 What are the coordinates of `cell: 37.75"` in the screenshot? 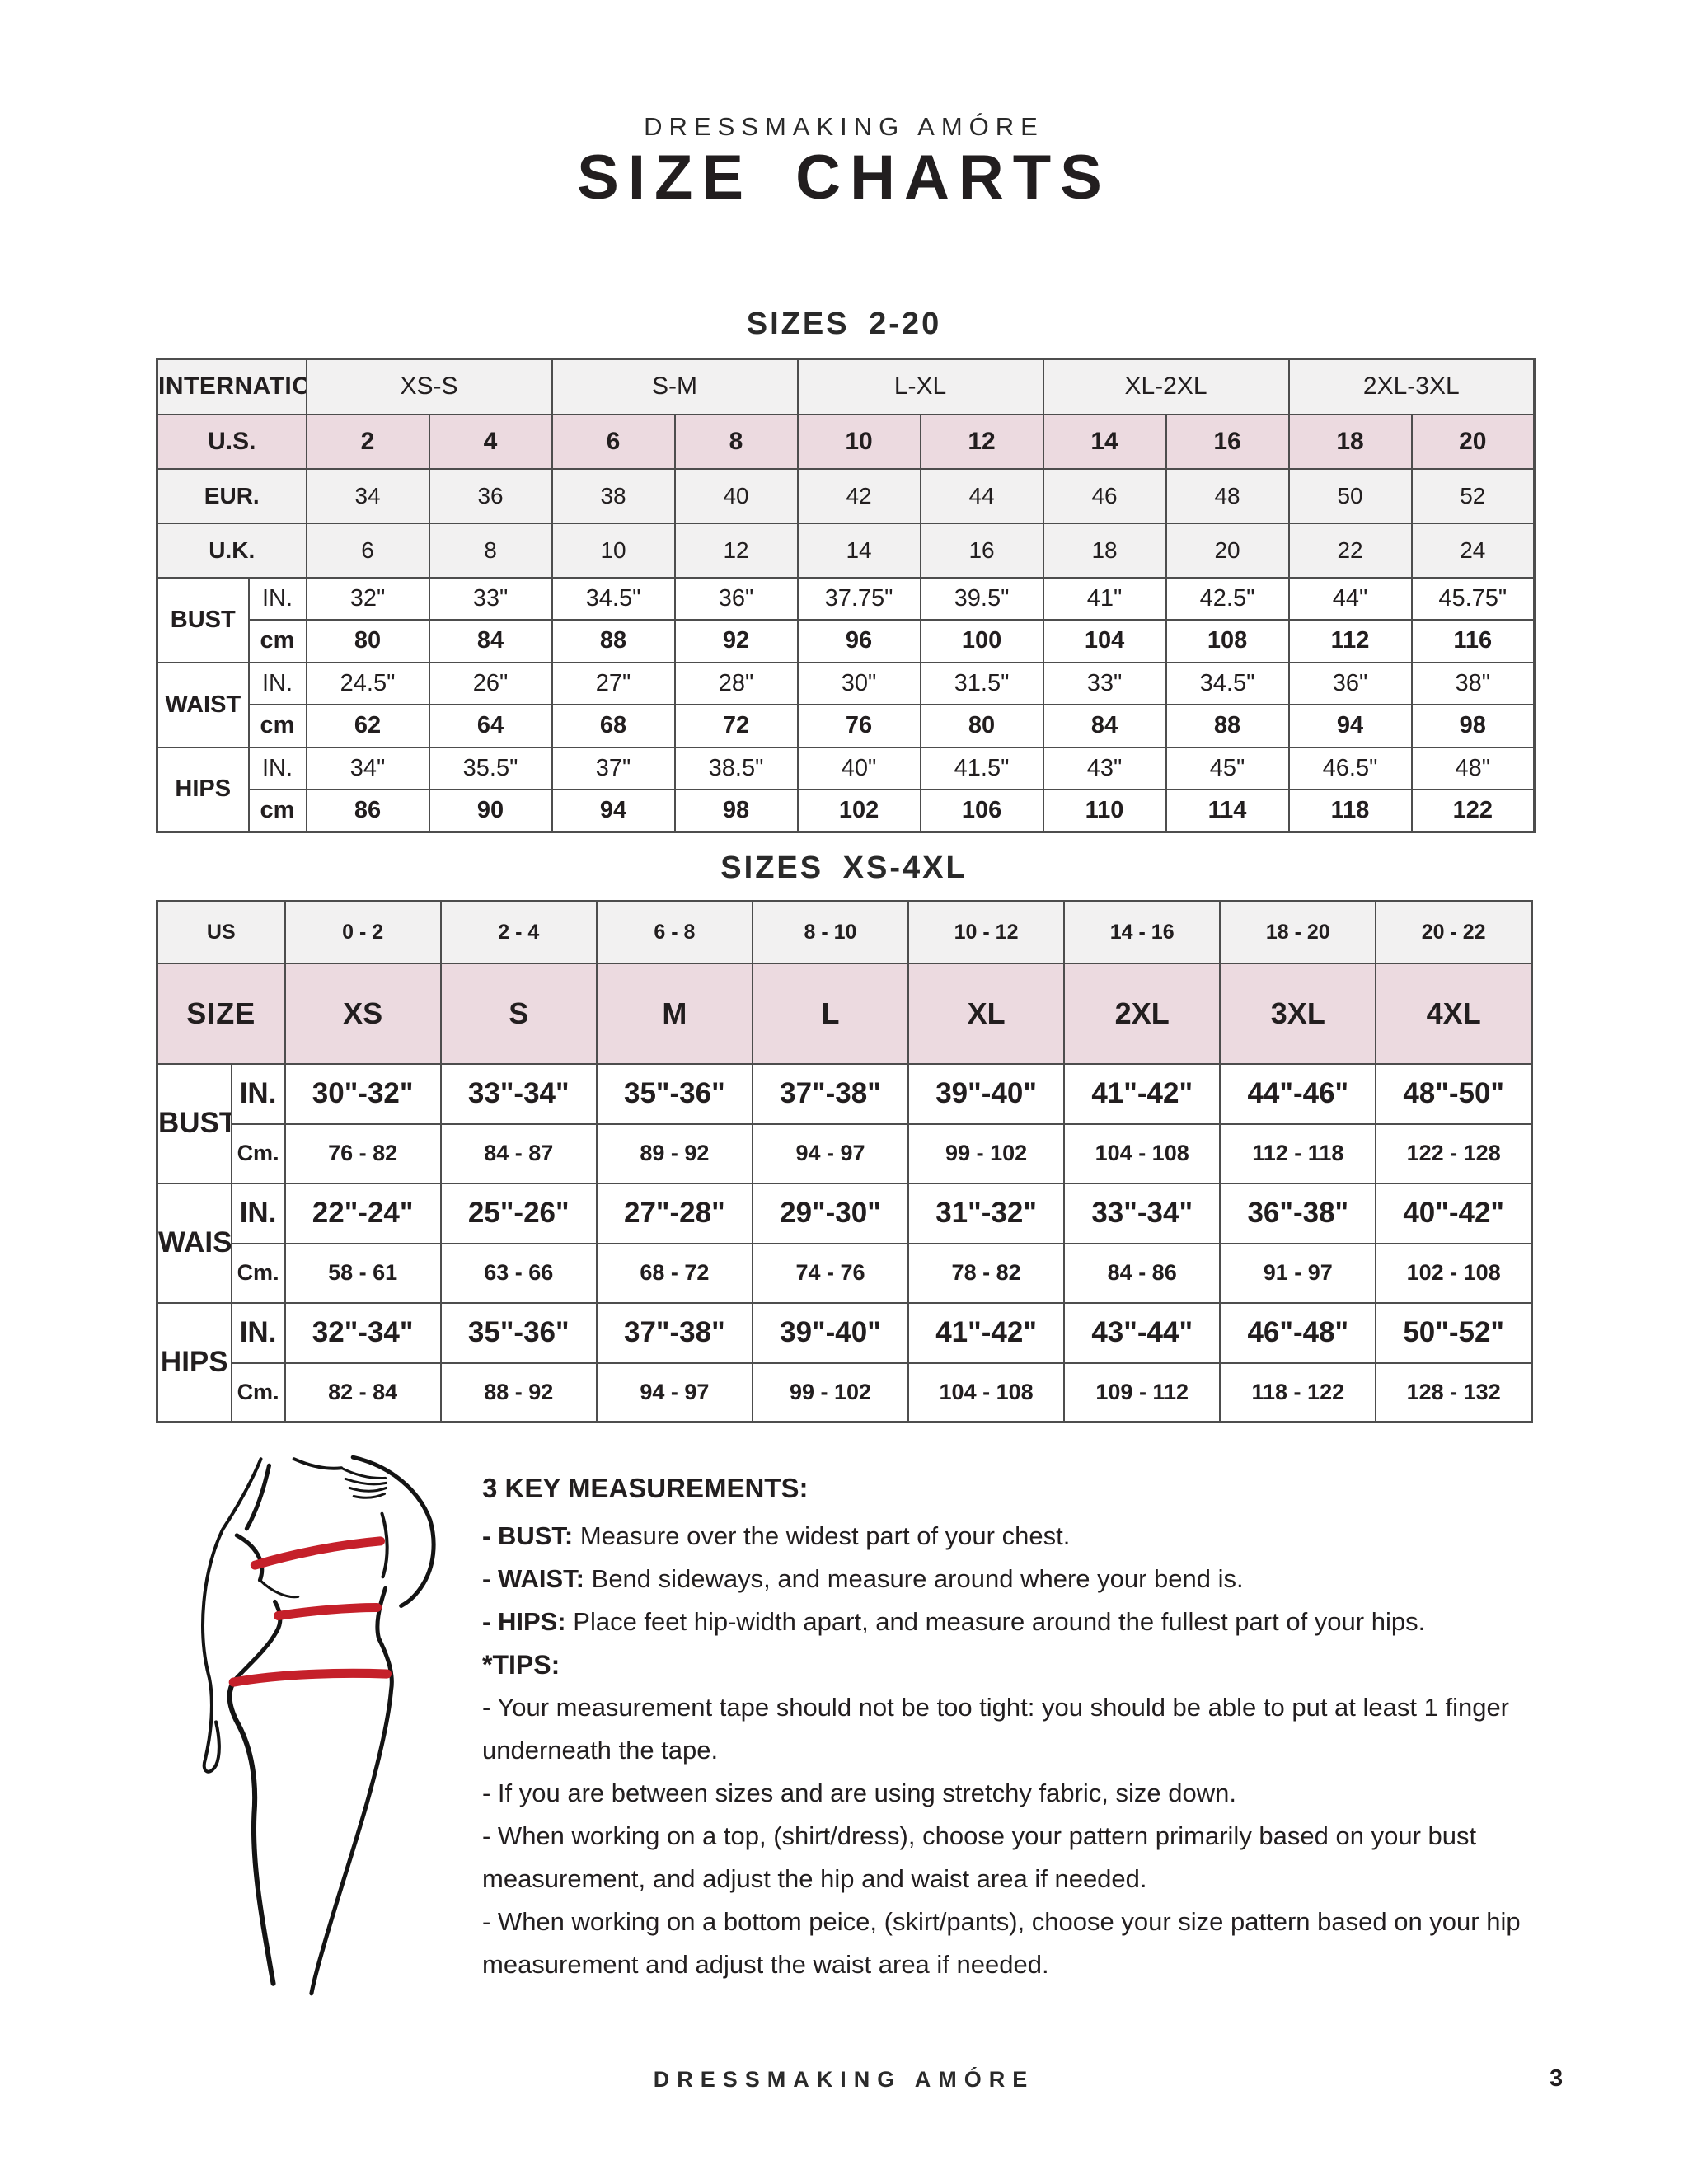 It's located at (859, 598).